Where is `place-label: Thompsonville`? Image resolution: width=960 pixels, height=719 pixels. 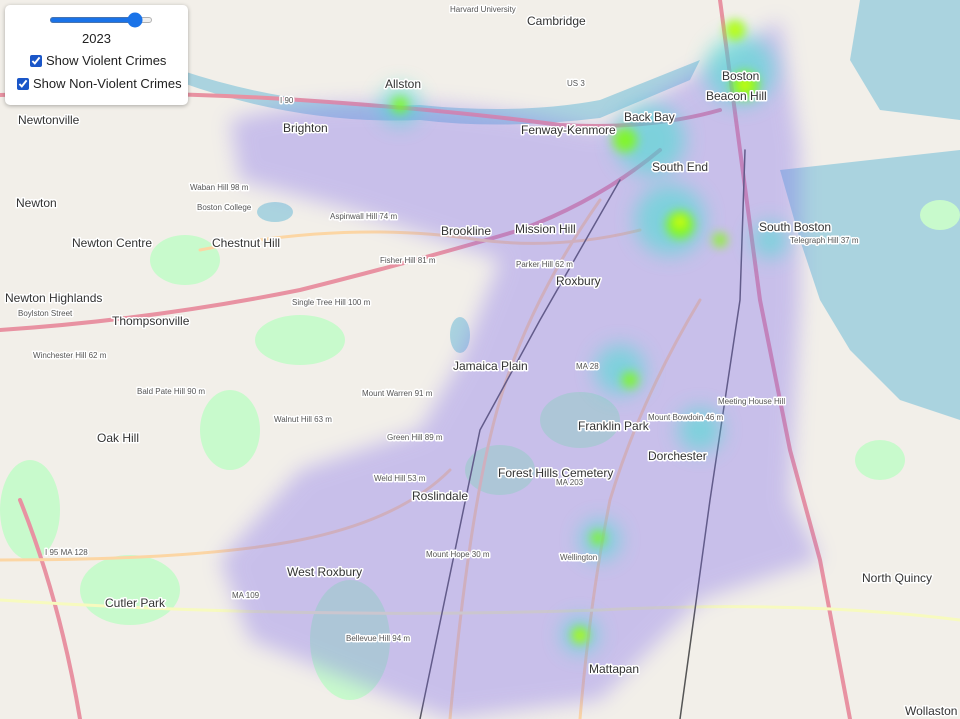 place-label: Thompsonville is located at coordinates (151, 321).